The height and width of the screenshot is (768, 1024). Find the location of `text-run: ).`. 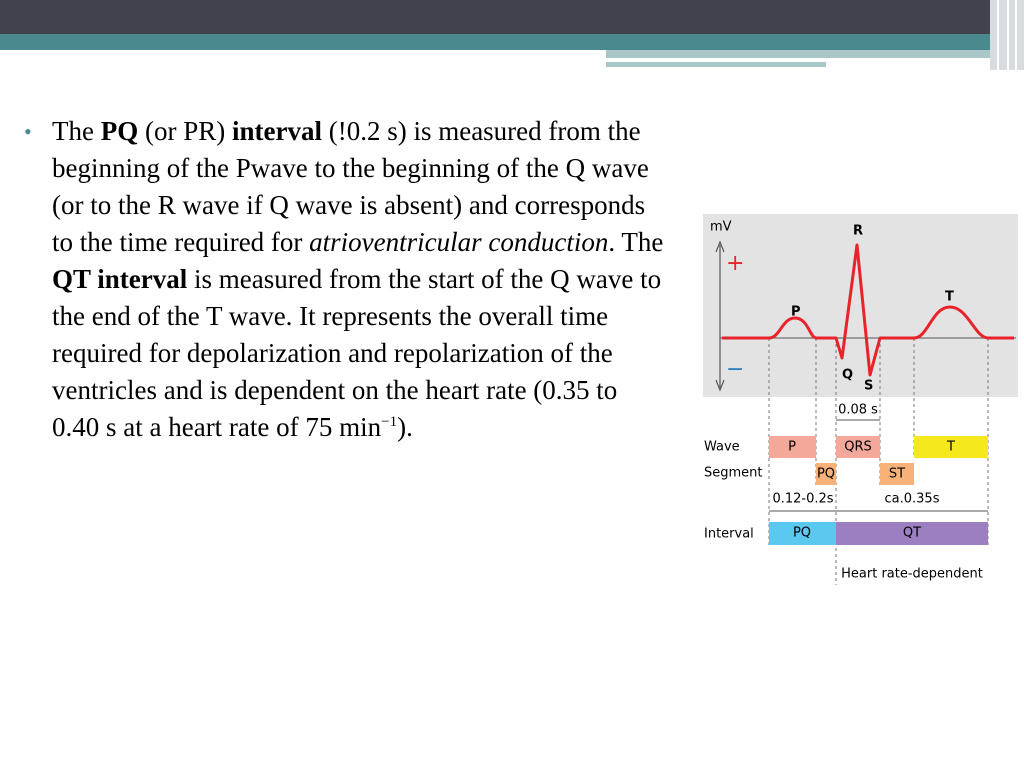

text-run: ). is located at coordinates (405, 427).